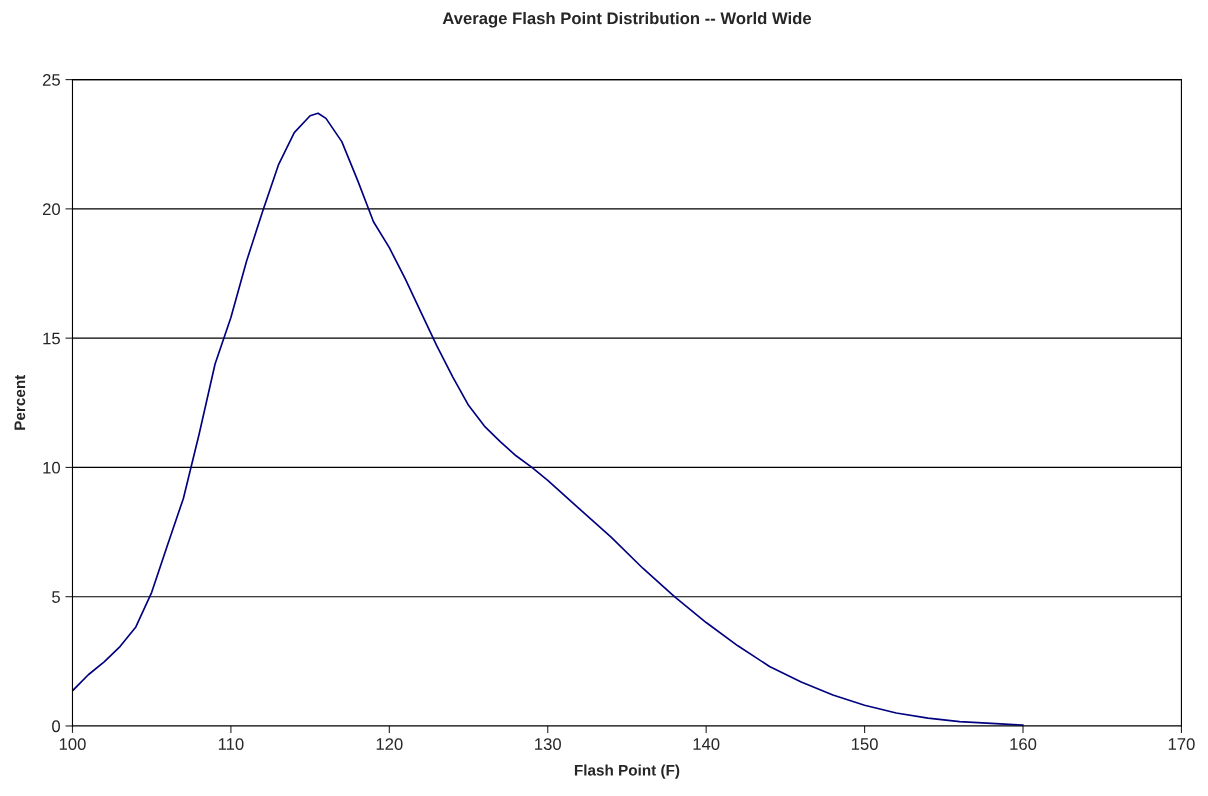  What do you see at coordinates (548, 744) in the screenshot?
I see `x-tick-label: 130` at bounding box center [548, 744].